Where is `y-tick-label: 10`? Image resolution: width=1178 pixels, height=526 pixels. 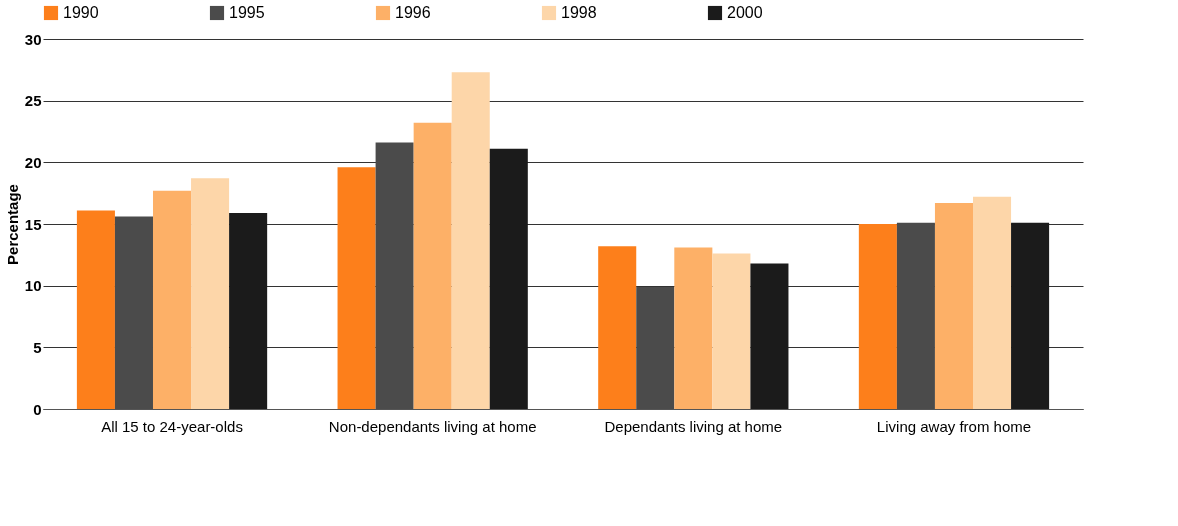
y-tick-label: 10 is located at coordinates (33, 286).